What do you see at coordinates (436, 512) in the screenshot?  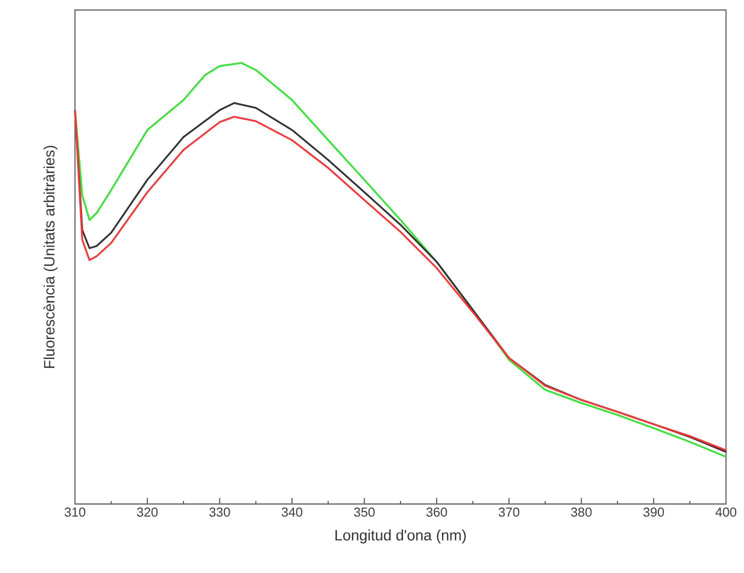 I see `x-tick-label: 360` at bounding box center [436, 512].